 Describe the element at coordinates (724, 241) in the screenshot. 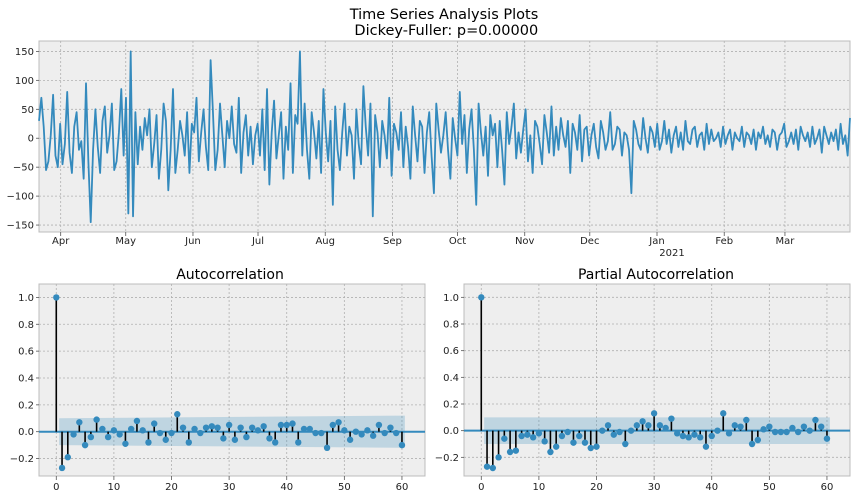

I see `x-tick-label: Feb` at that location.